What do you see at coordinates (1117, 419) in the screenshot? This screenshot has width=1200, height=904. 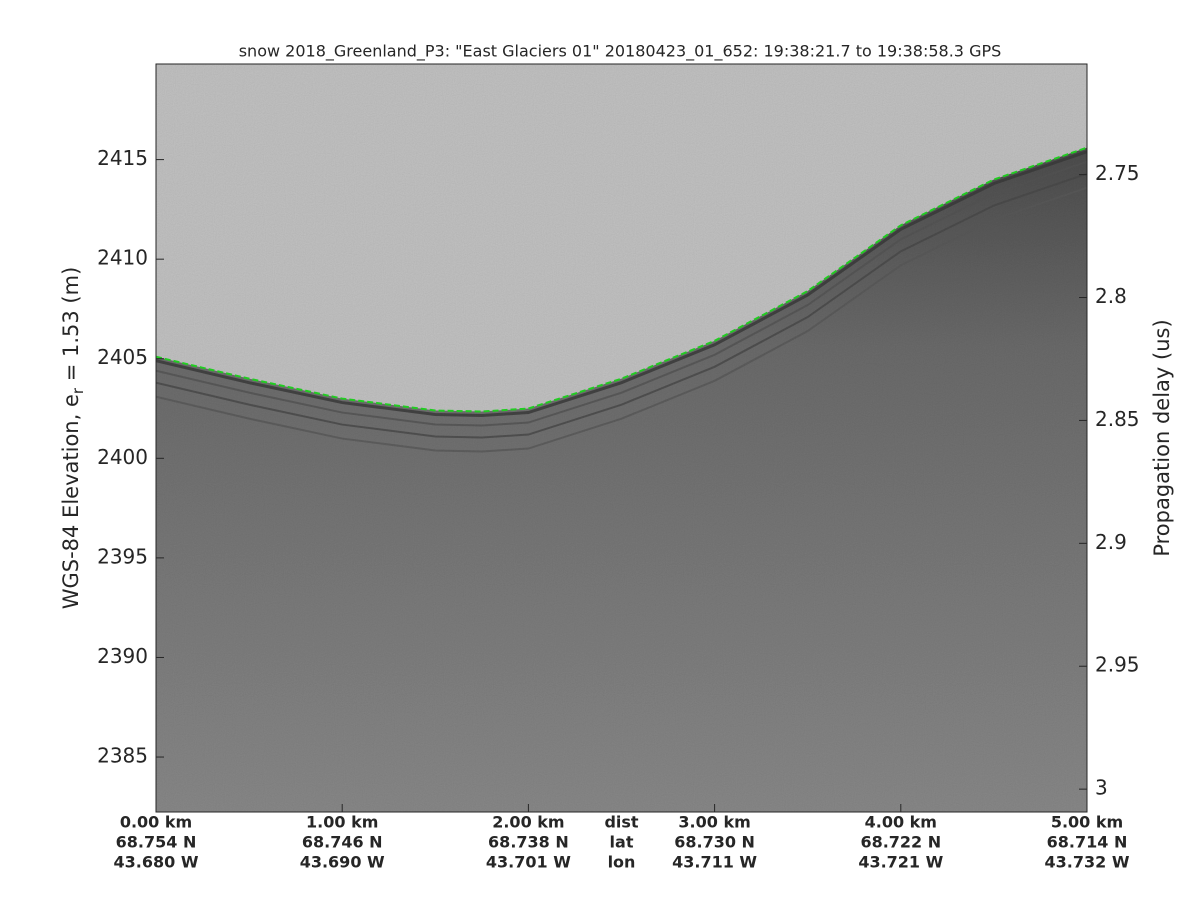 I see `y2-tick-label: 2.85` at bounding box center [1117, 419].